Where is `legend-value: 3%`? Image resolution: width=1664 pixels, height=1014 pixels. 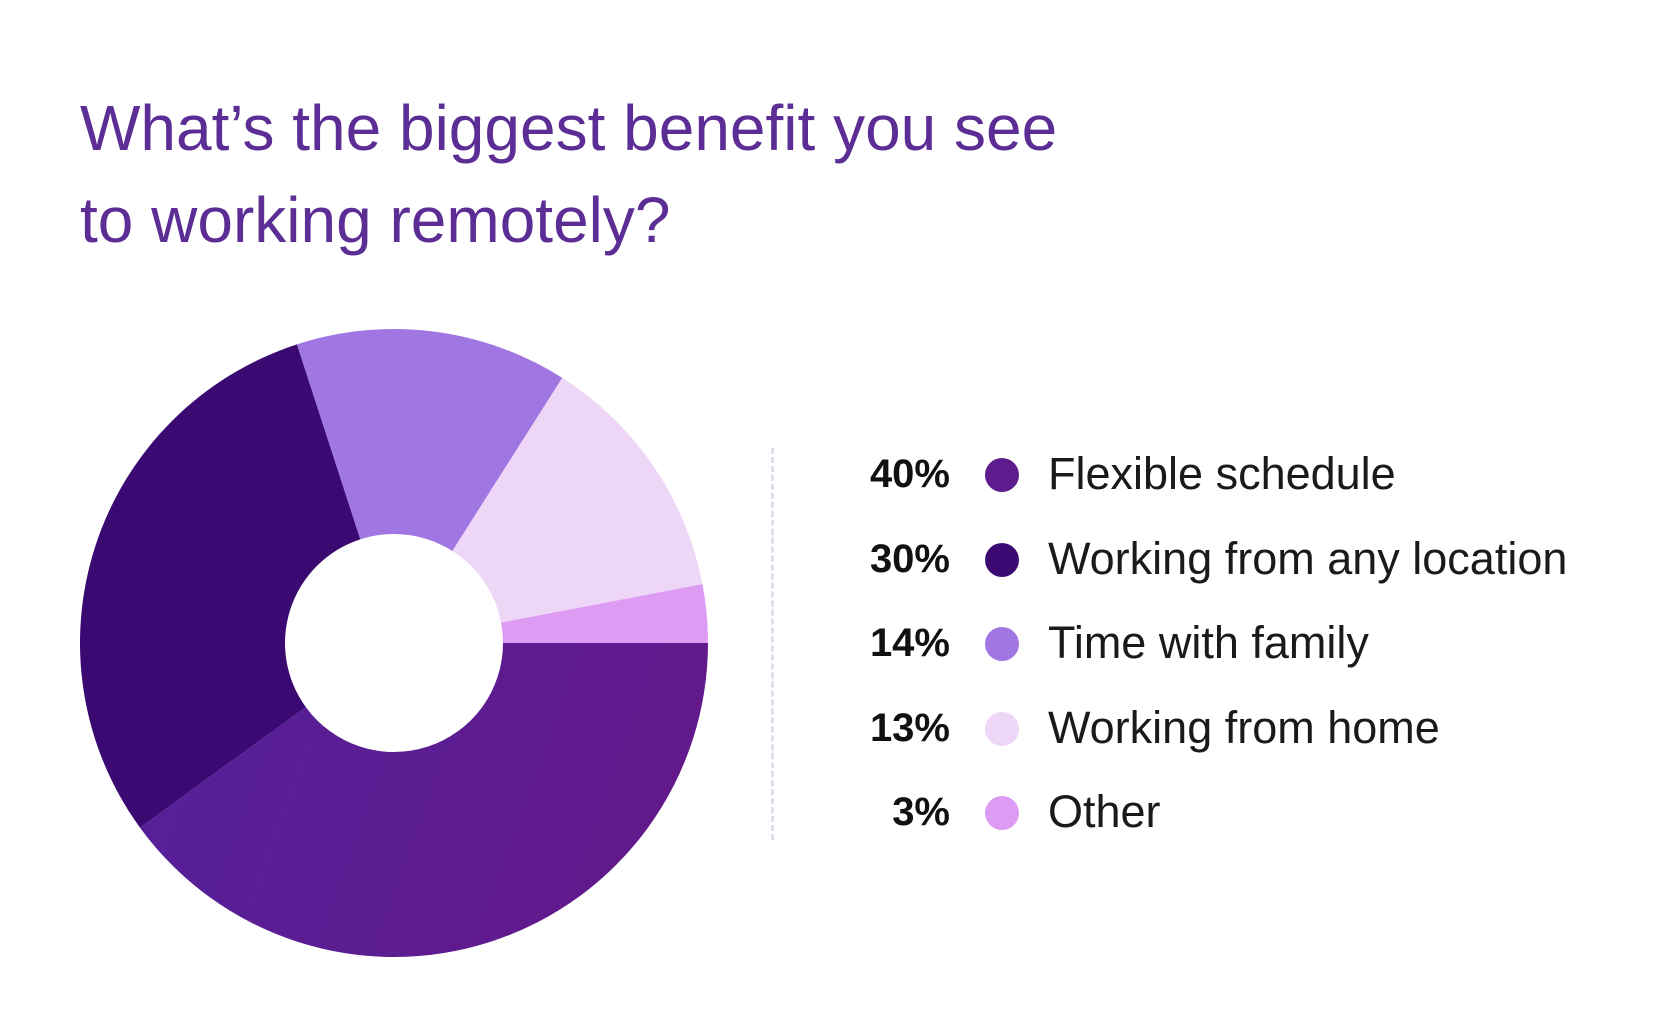 legend-value: 3% is located at coordinates (921, 812).